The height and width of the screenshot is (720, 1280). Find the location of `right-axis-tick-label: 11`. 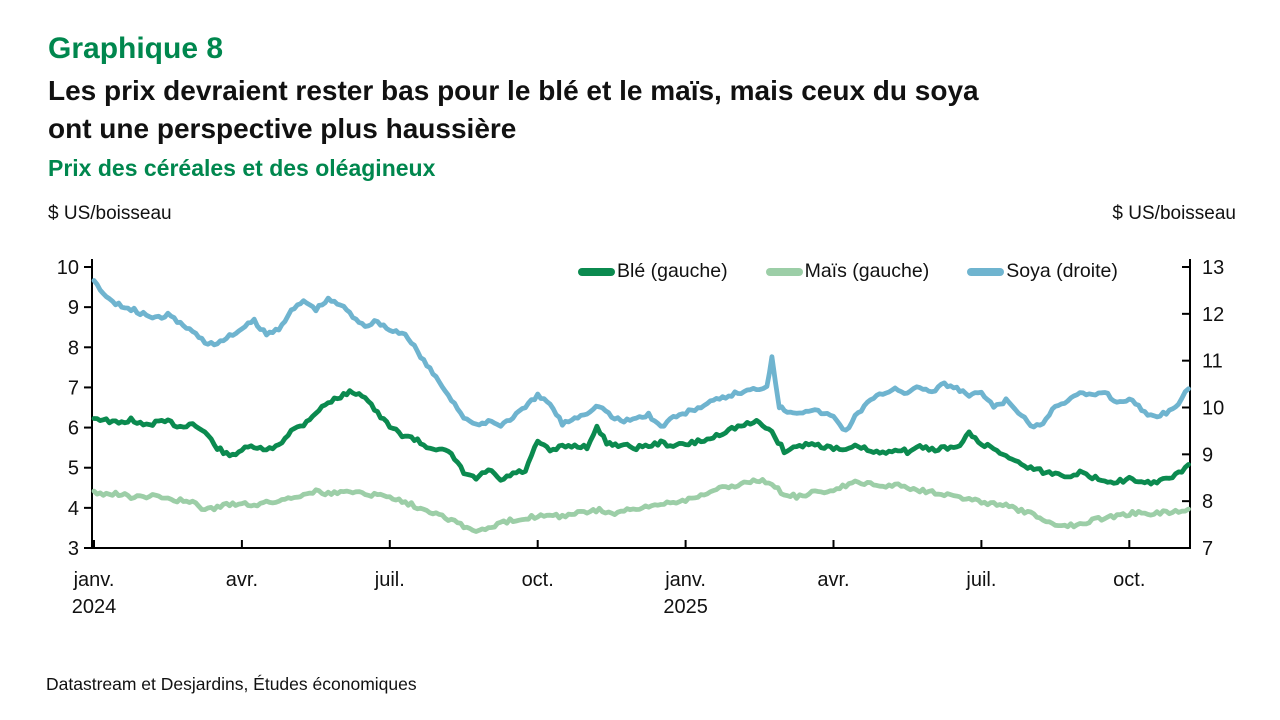

right-axis-tick-label: 11 is located at coordinates (1212, 362).